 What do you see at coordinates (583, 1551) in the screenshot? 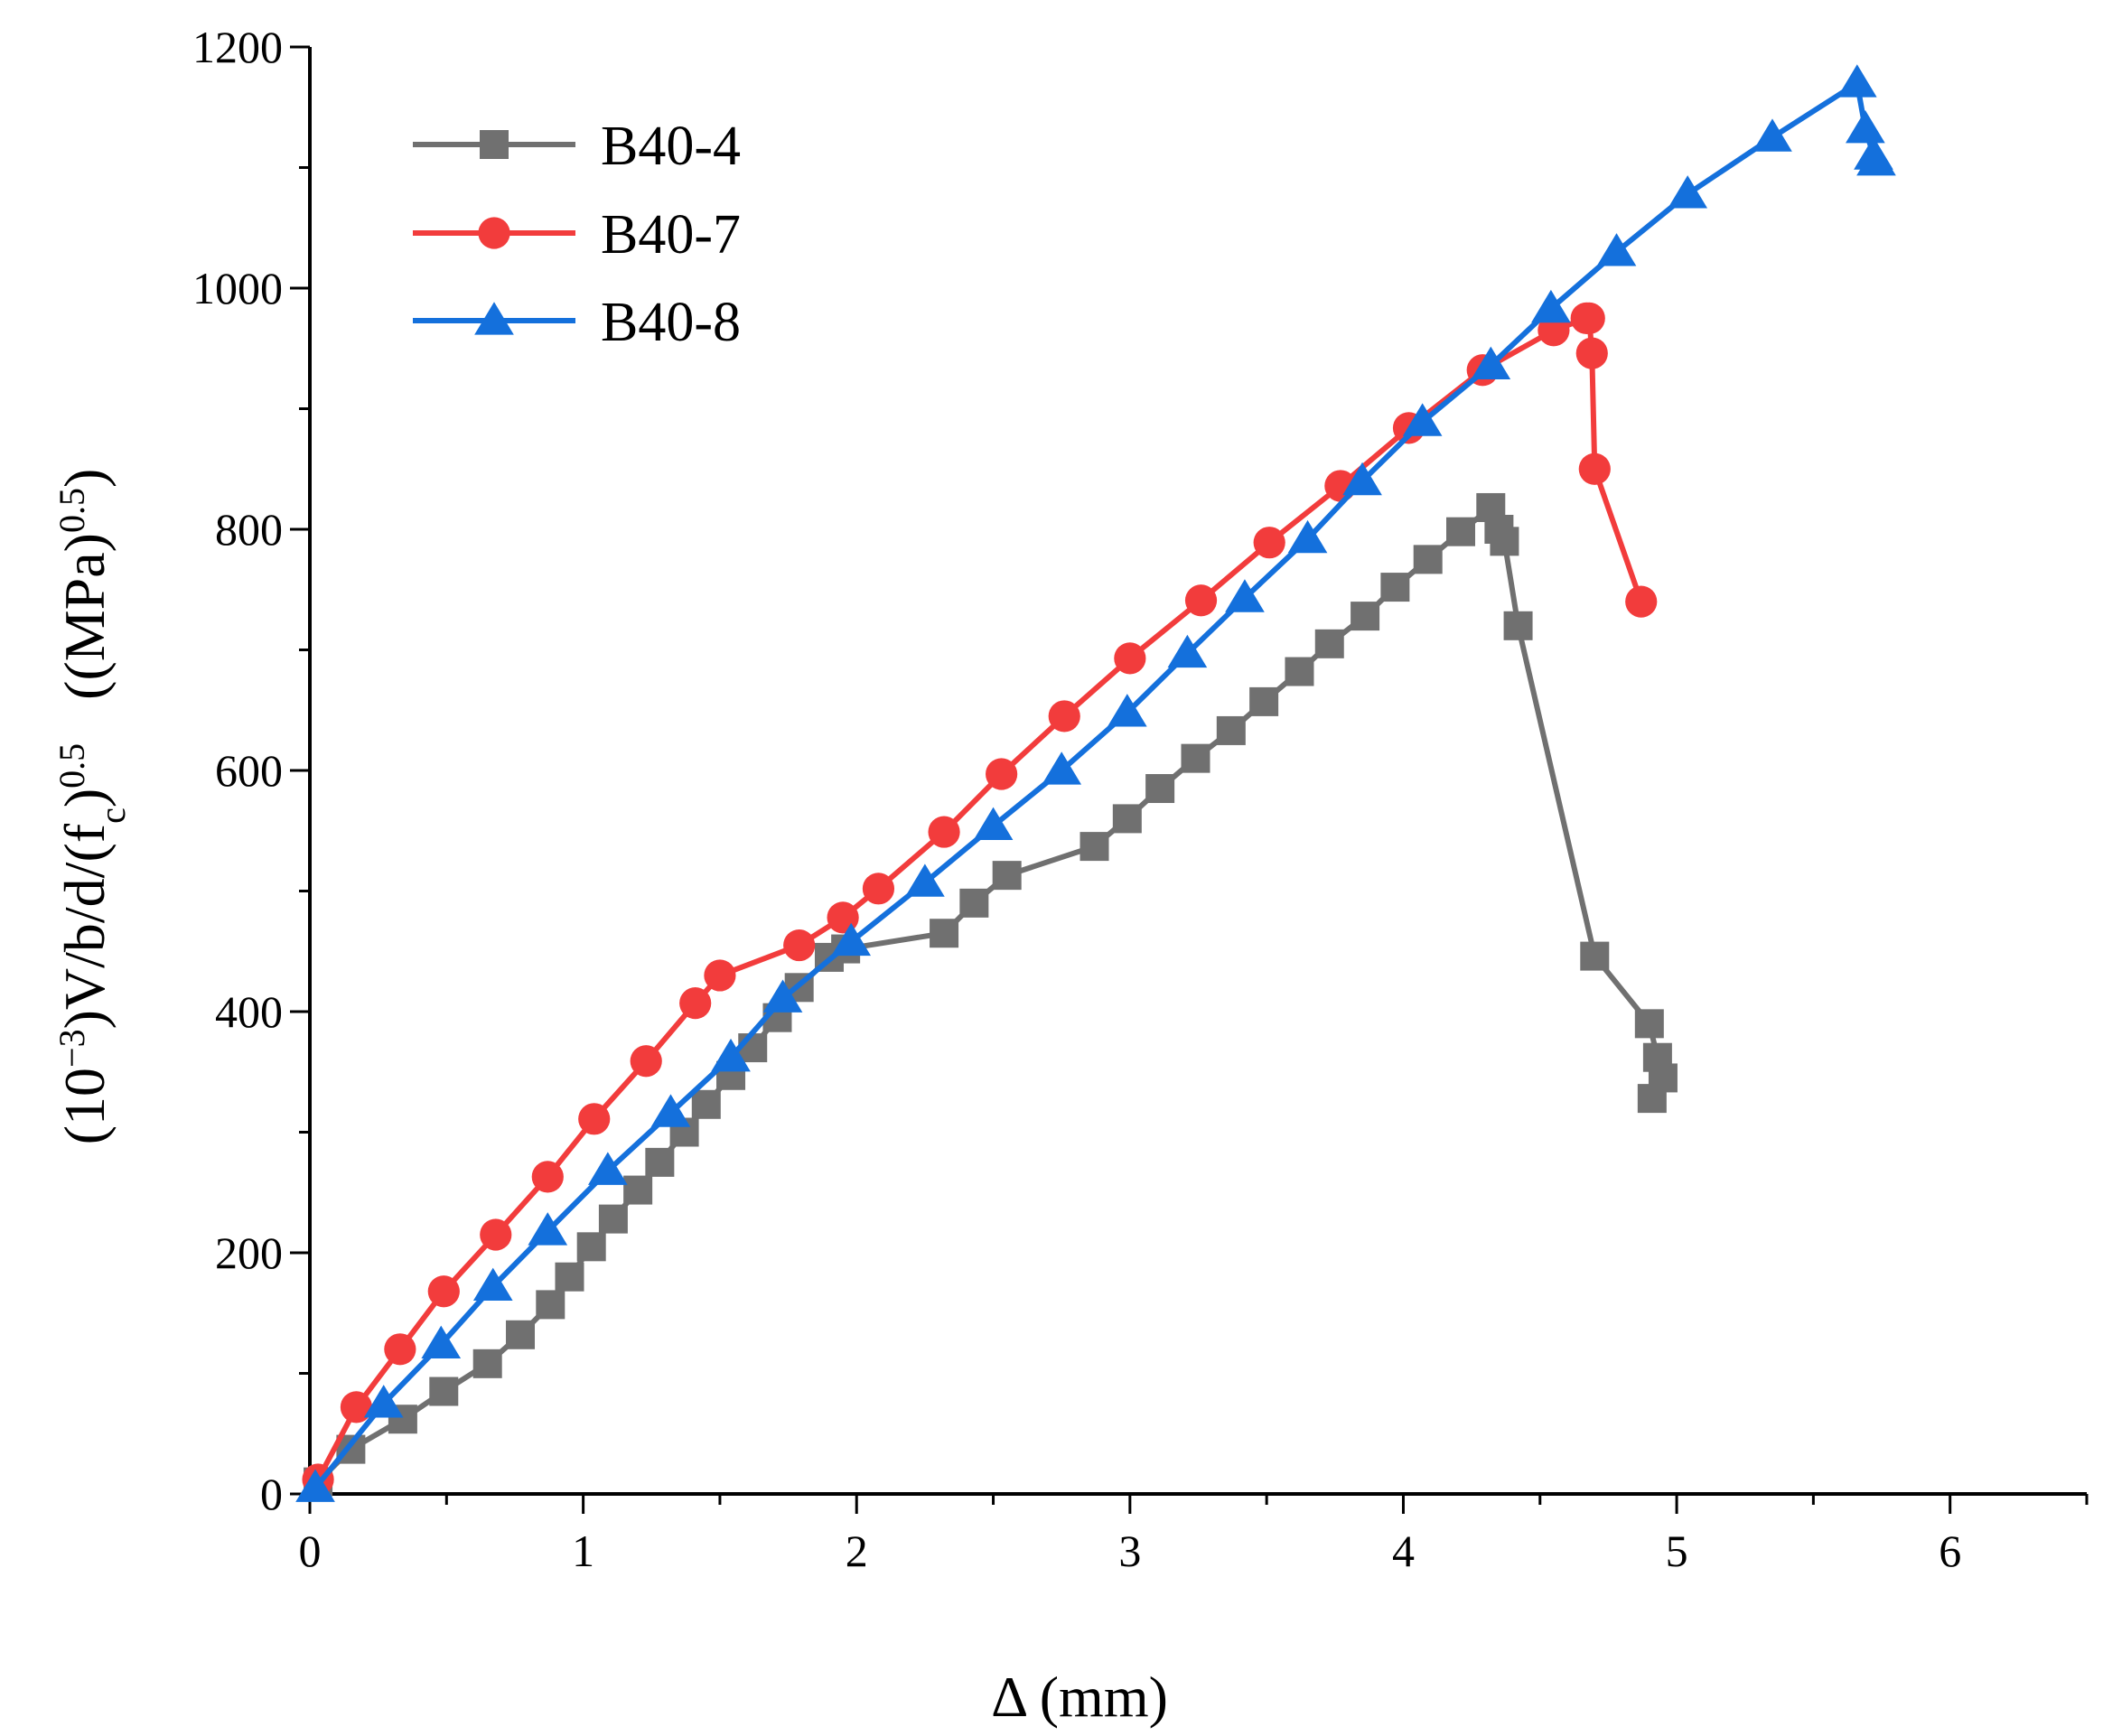
I see `x-tick-label: 1` at bounding box center [583, 1551].